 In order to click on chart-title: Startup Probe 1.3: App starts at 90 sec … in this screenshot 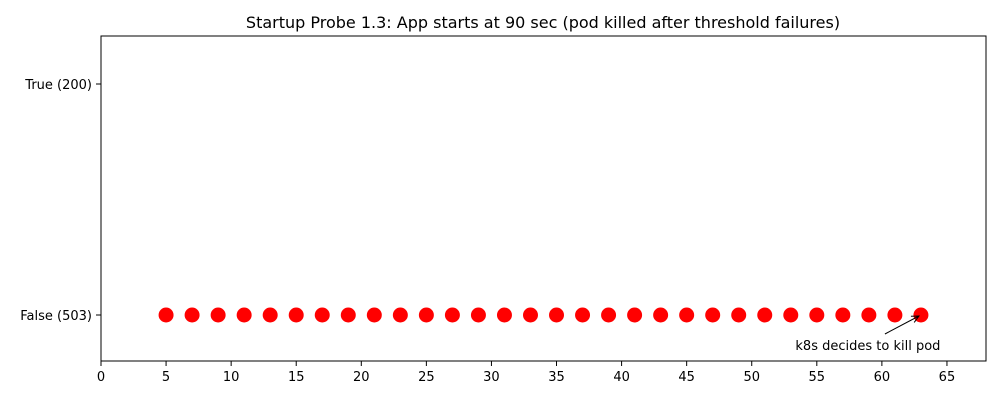, I will do `click(543, 22)`.